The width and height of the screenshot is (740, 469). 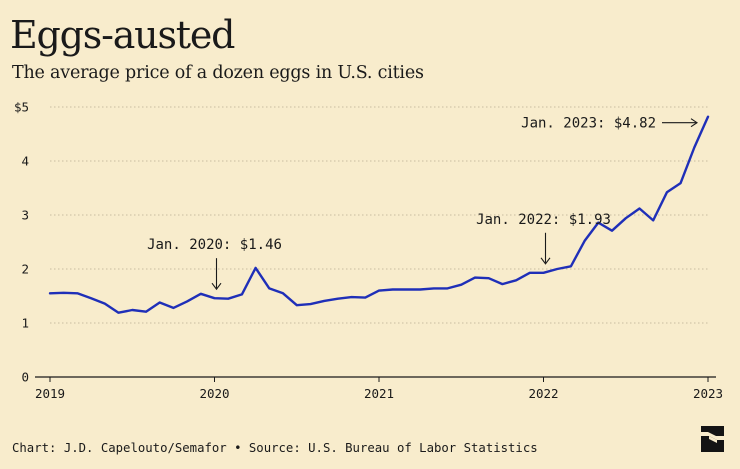 I want to click on y-tick-label: $5, so click(x=21, y=107).